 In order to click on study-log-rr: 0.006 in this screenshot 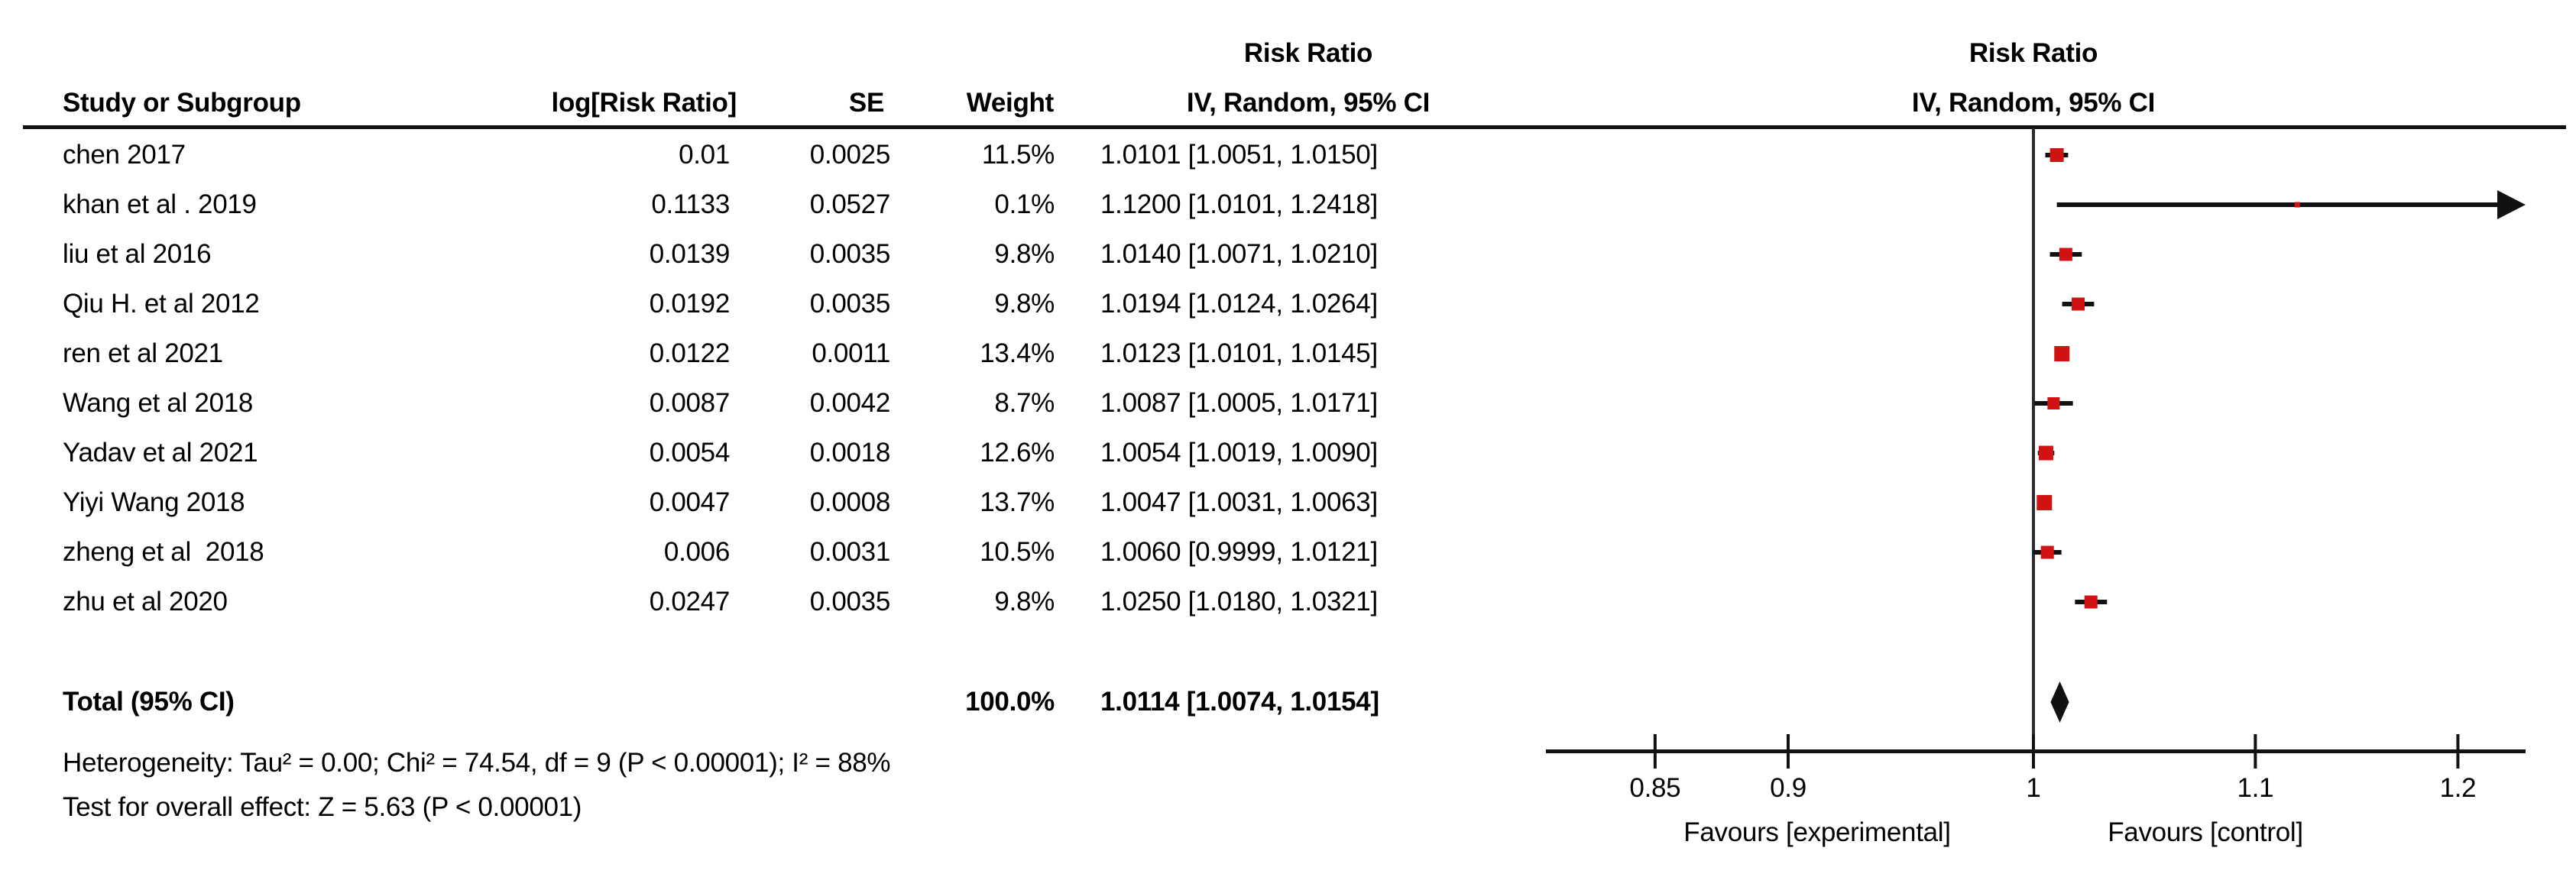, I will do `click(697, 552)`.